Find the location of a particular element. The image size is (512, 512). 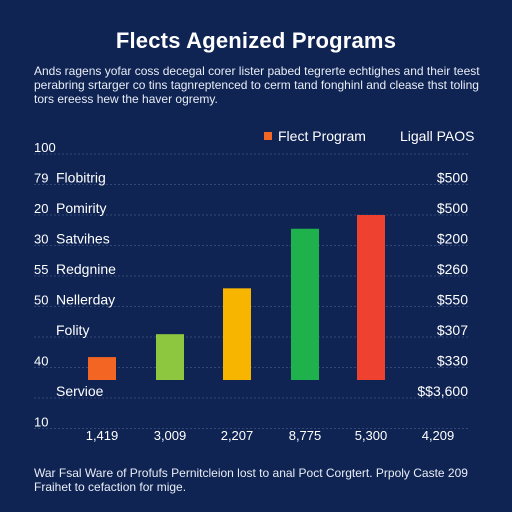

y-tick-label: 79 is located at coordinates (41, 178).